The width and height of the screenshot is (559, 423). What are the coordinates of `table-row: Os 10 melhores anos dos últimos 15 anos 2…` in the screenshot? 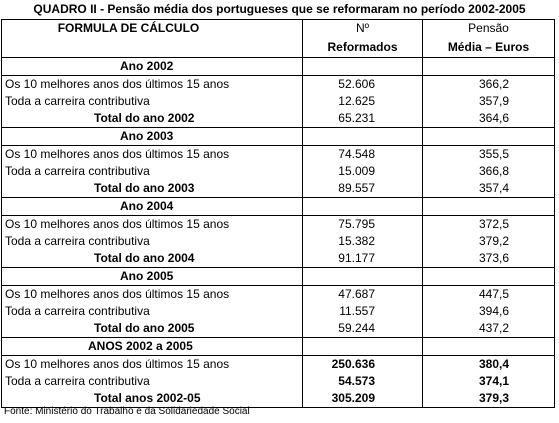 It's located at (278, 364).